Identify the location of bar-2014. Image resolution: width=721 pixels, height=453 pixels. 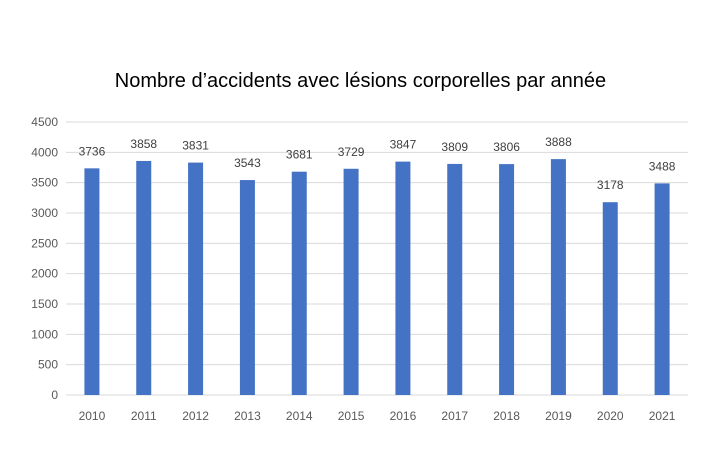
(299, 283).